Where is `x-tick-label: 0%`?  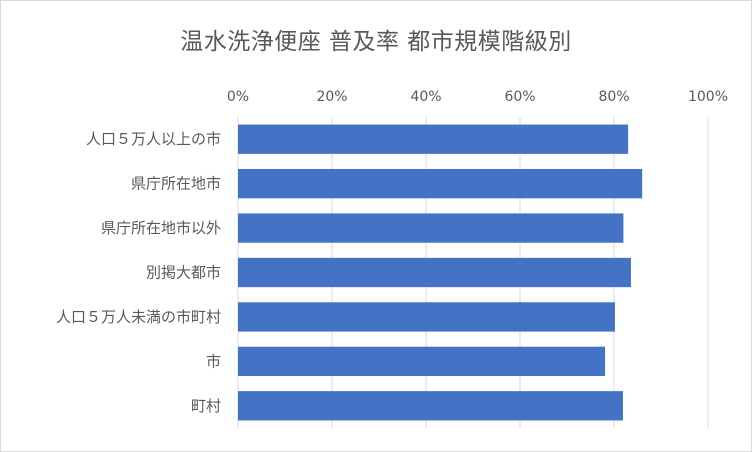 x-tick-label: 0% is located at coordinates (238, 97).